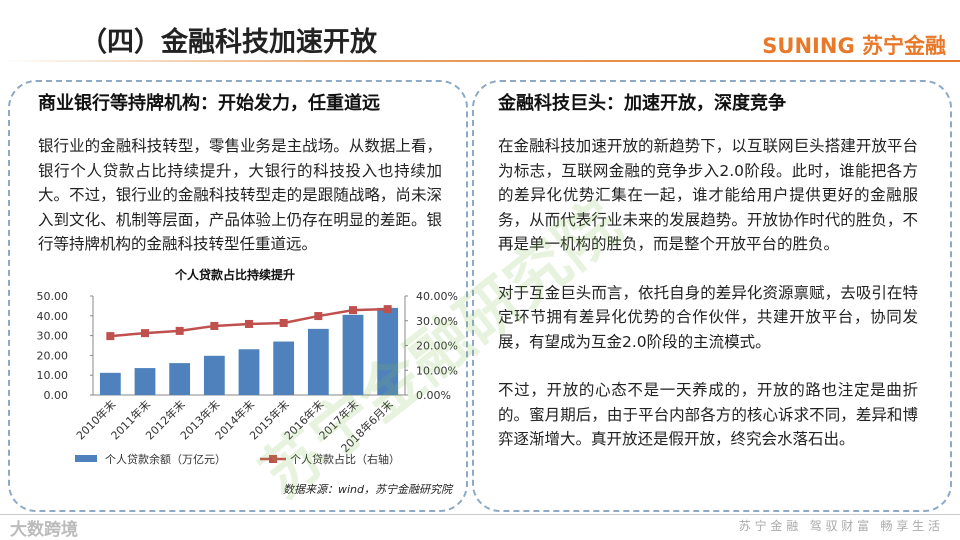 The image size is (960, 540). What do you see at coordinates (228, 42) in the screenshot?
I see `slide-title: （四）金融科技加速开放` at bounding box center [228, 42].